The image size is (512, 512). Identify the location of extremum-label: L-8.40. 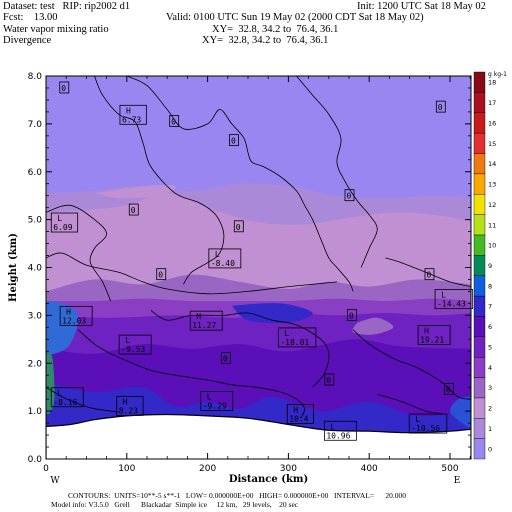
(225, 258).